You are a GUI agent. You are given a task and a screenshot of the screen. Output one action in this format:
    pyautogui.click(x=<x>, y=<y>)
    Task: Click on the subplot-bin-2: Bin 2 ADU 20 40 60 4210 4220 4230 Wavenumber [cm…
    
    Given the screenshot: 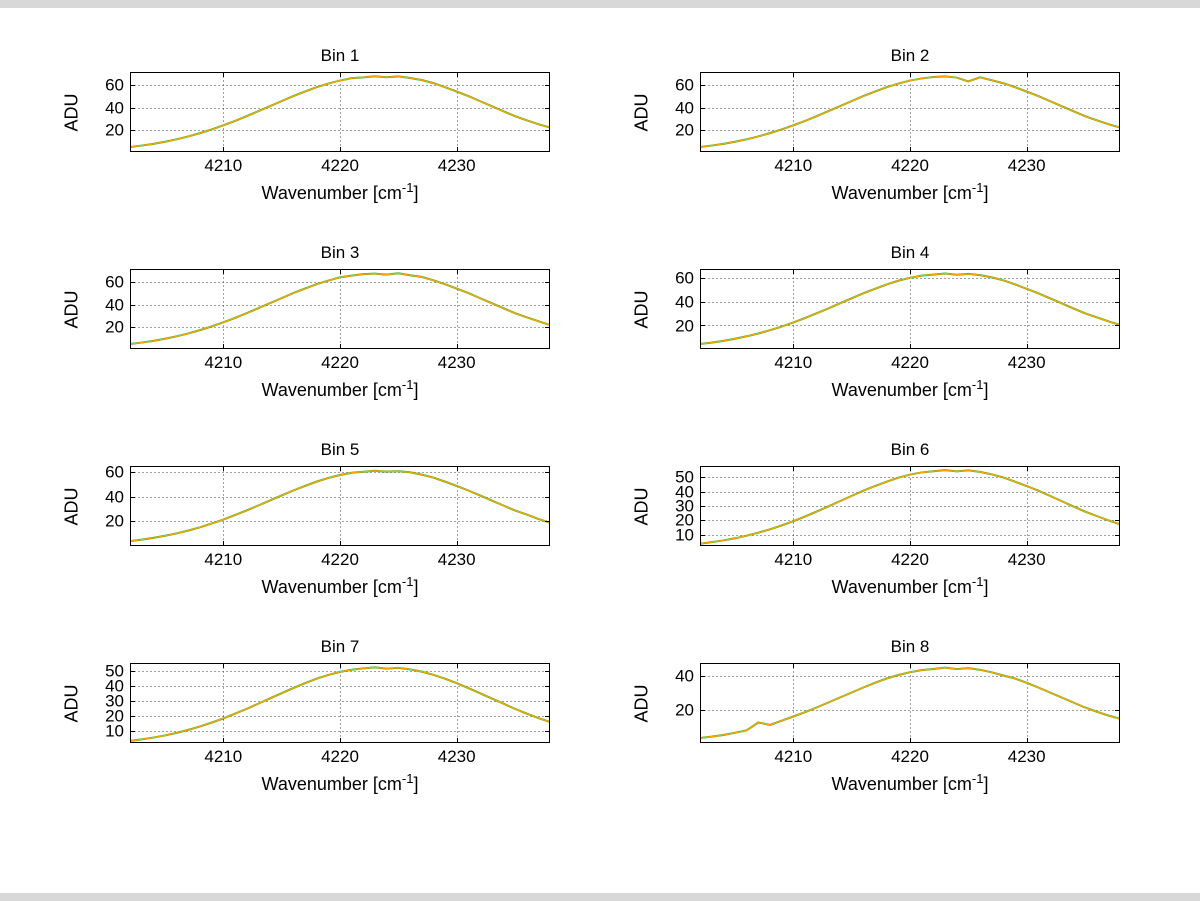 What is the action you would take?
    pyautogui.click(x=875, y=130)
    